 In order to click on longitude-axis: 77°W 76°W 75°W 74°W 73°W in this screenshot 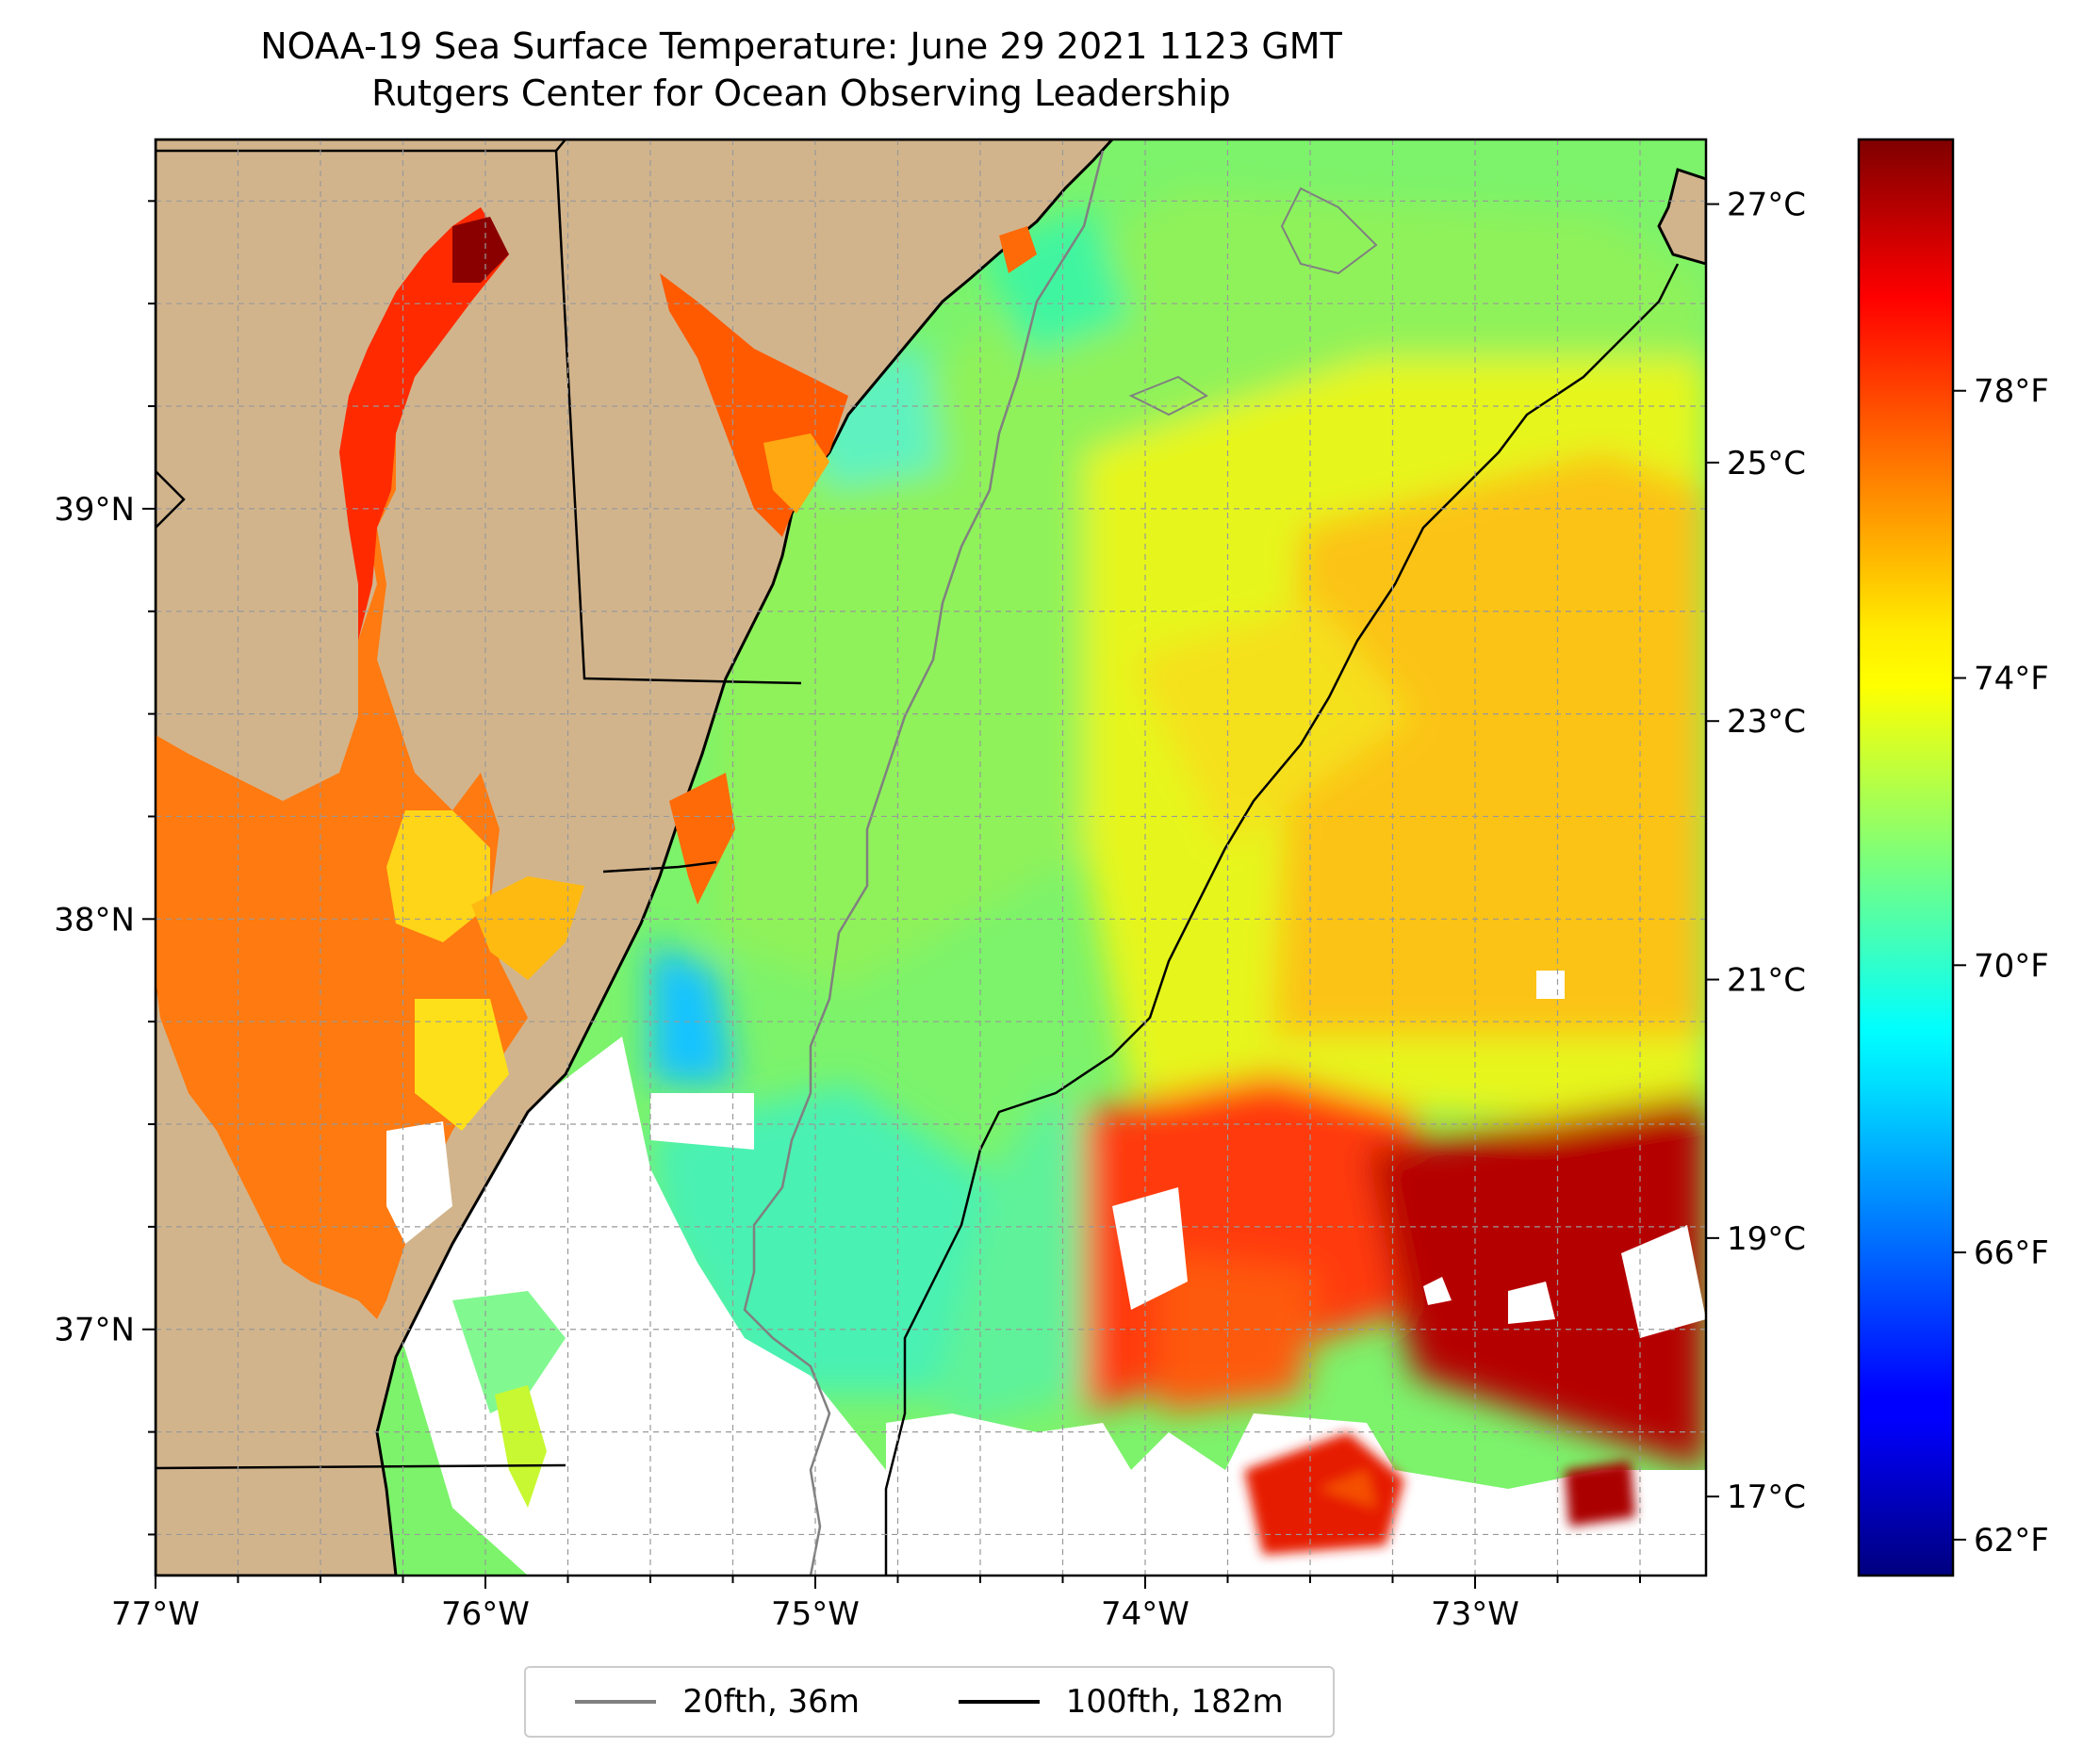, I will do `click(876, 1604)`.